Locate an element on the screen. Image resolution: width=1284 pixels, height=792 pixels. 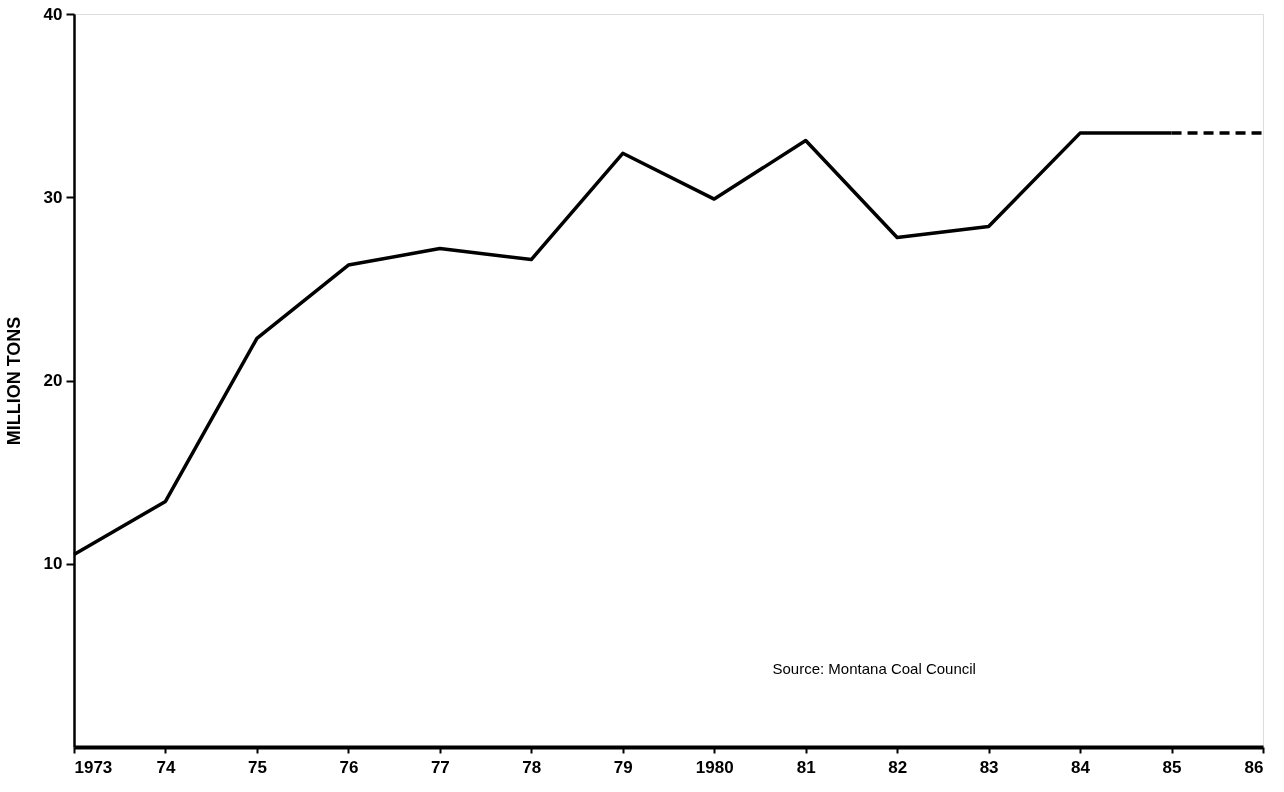
x-tick-label: 79 is located at coordinates (623, 767).